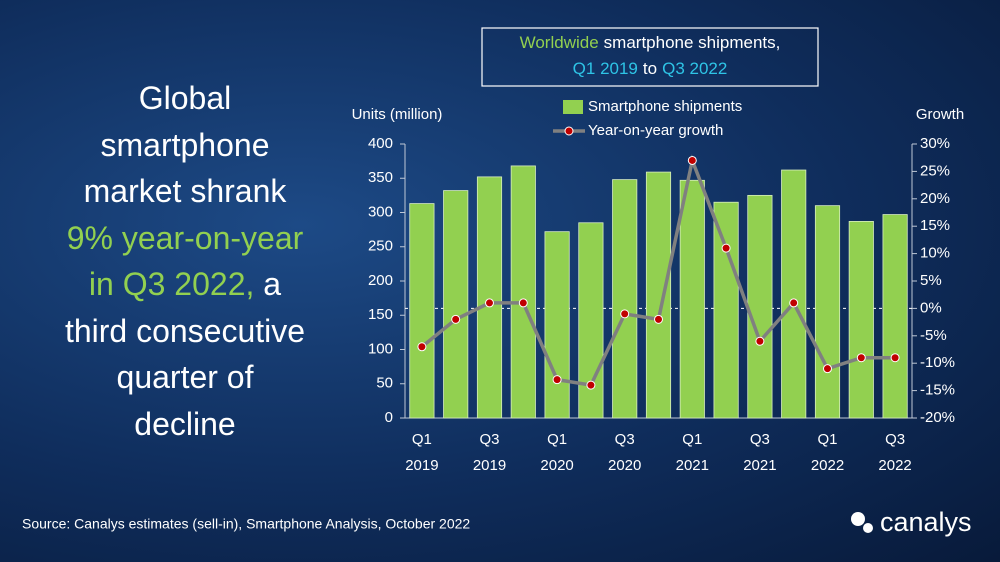 Image resolution: width=1000 pixels, height=562 pixels. I want to click on headline-text: market shrank, so click(185, 191).